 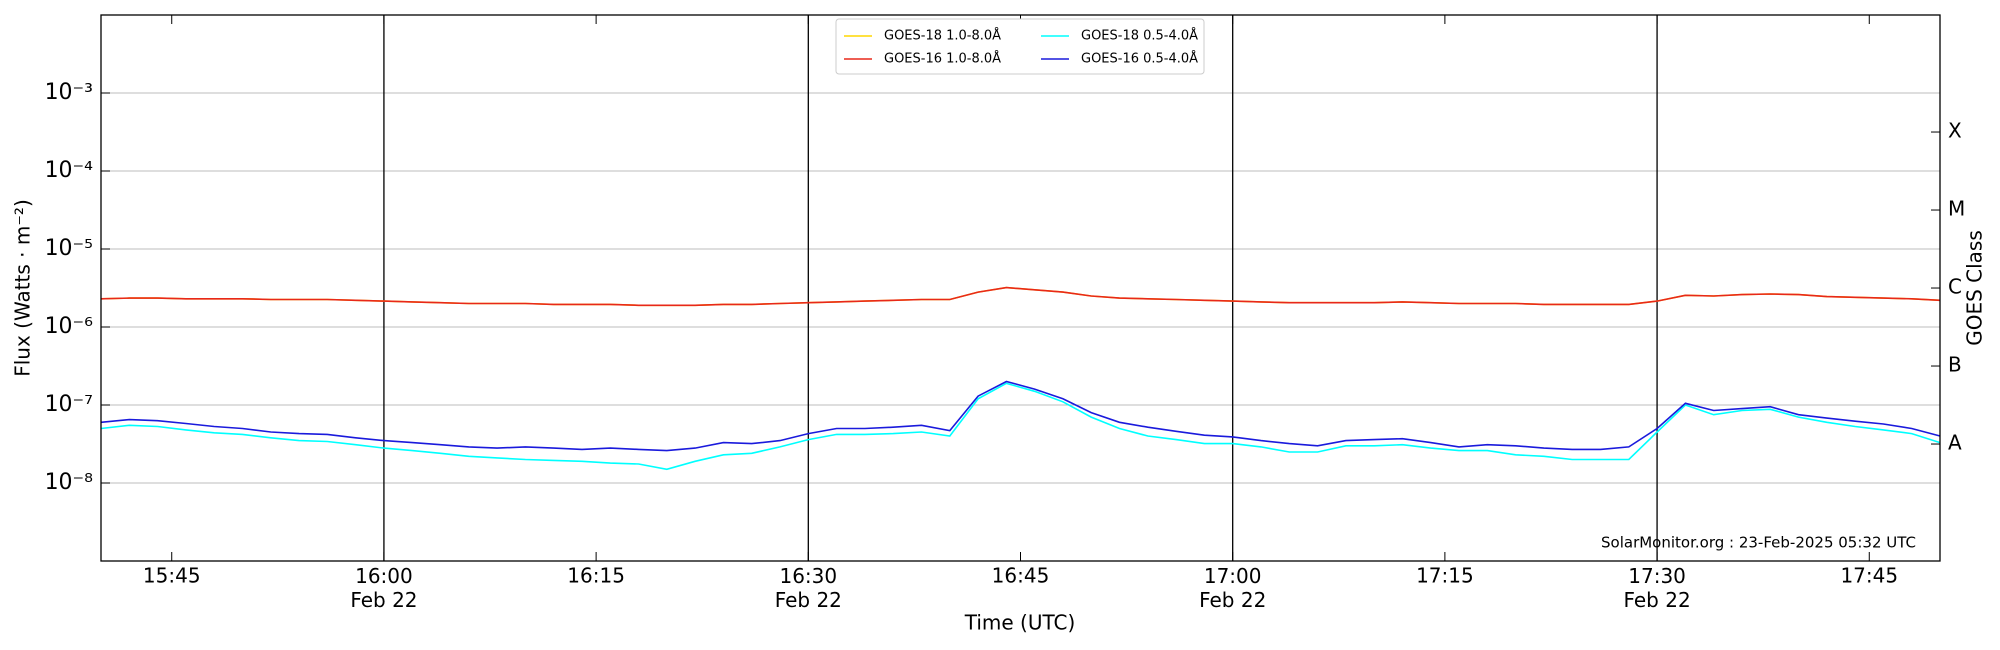 I want to click on x-axis-label: Time (UTC), so click(x=1020, y=623).